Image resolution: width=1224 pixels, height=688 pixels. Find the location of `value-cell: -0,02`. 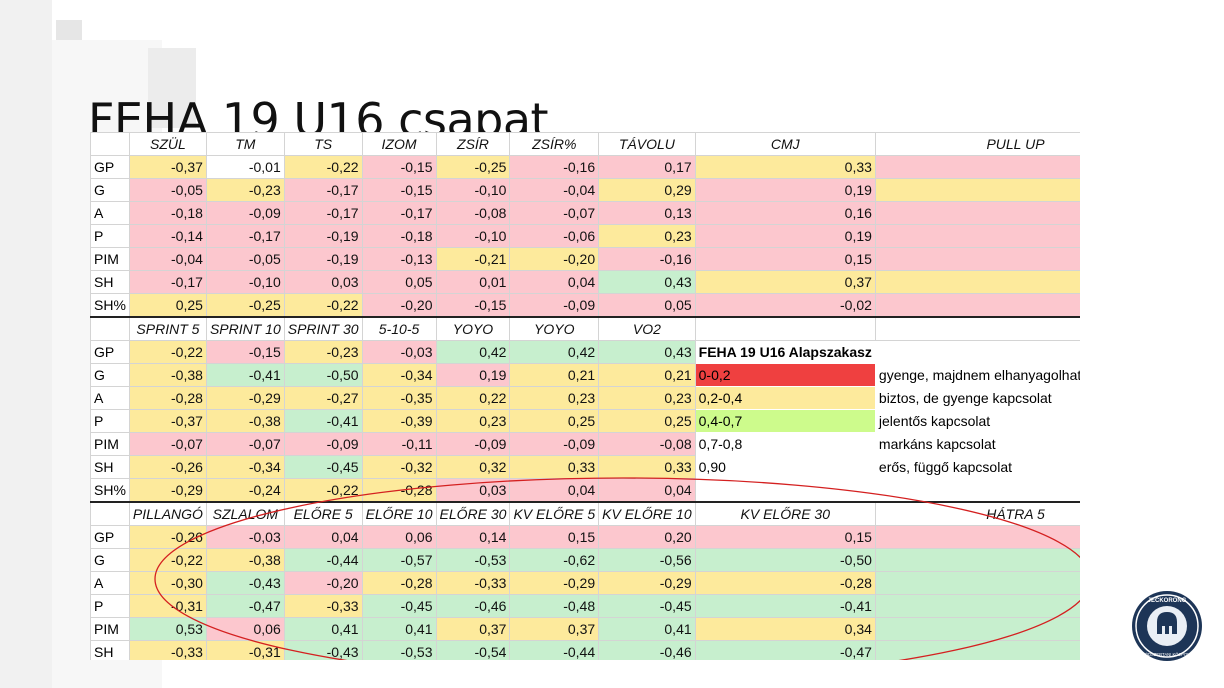

value-cell: -0,02 is located at coordinates (785, 305).